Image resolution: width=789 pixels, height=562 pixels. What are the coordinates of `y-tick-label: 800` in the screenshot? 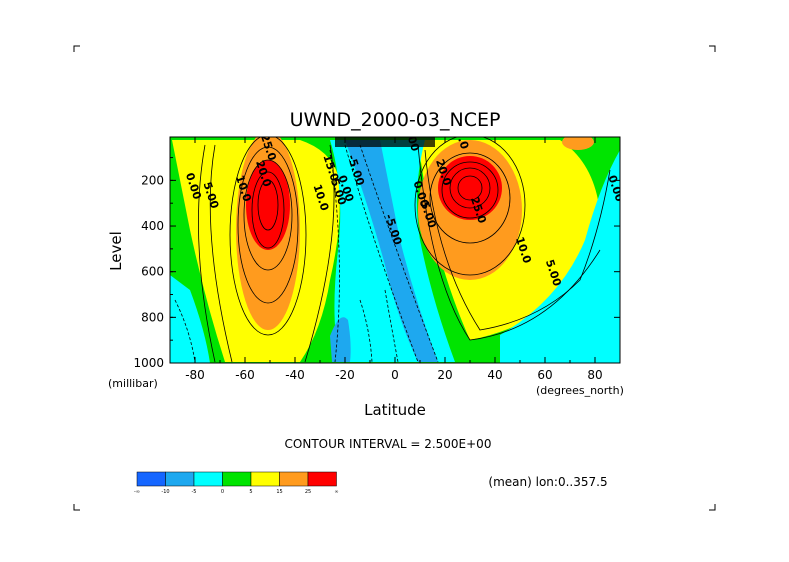 It's located at (152, 317).